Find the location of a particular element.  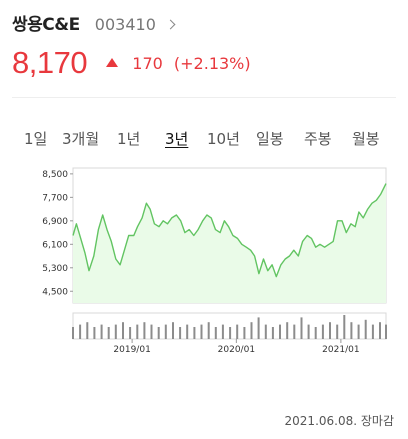

x-tick-label: 2019/01 is located at coordinates (131, 350).